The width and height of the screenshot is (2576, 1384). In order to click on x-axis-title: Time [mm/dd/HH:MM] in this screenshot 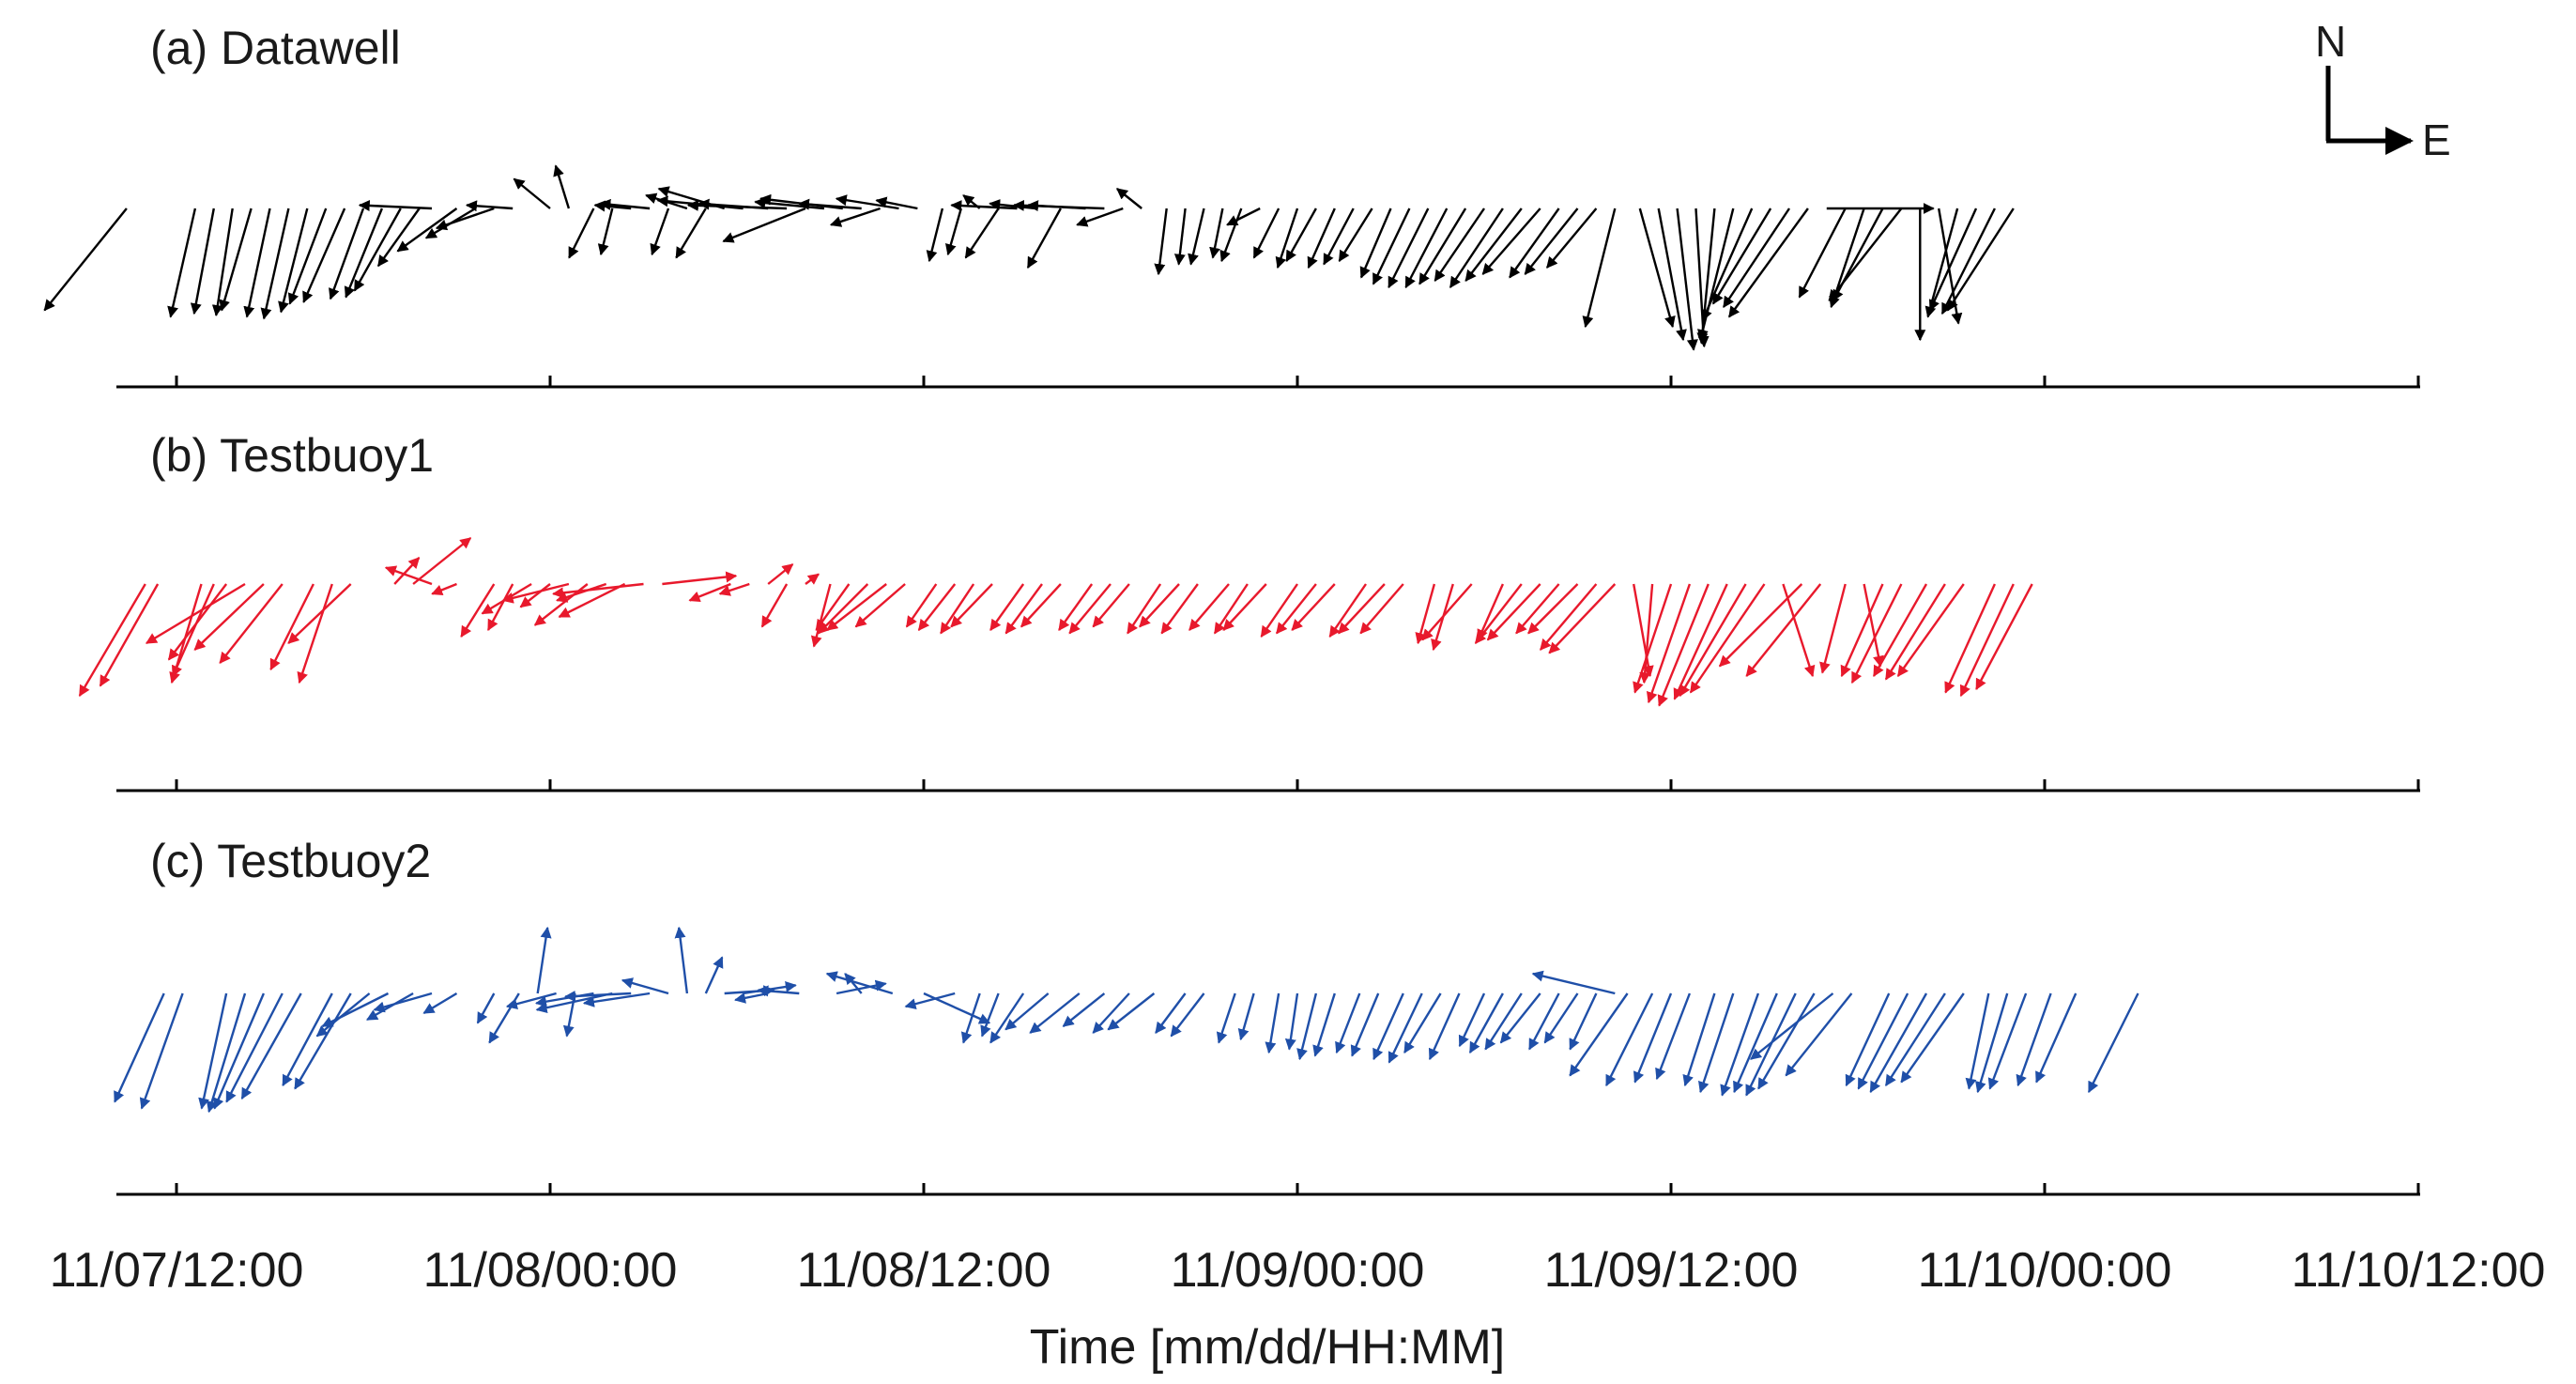, I will do `click(1268, 1348)`.